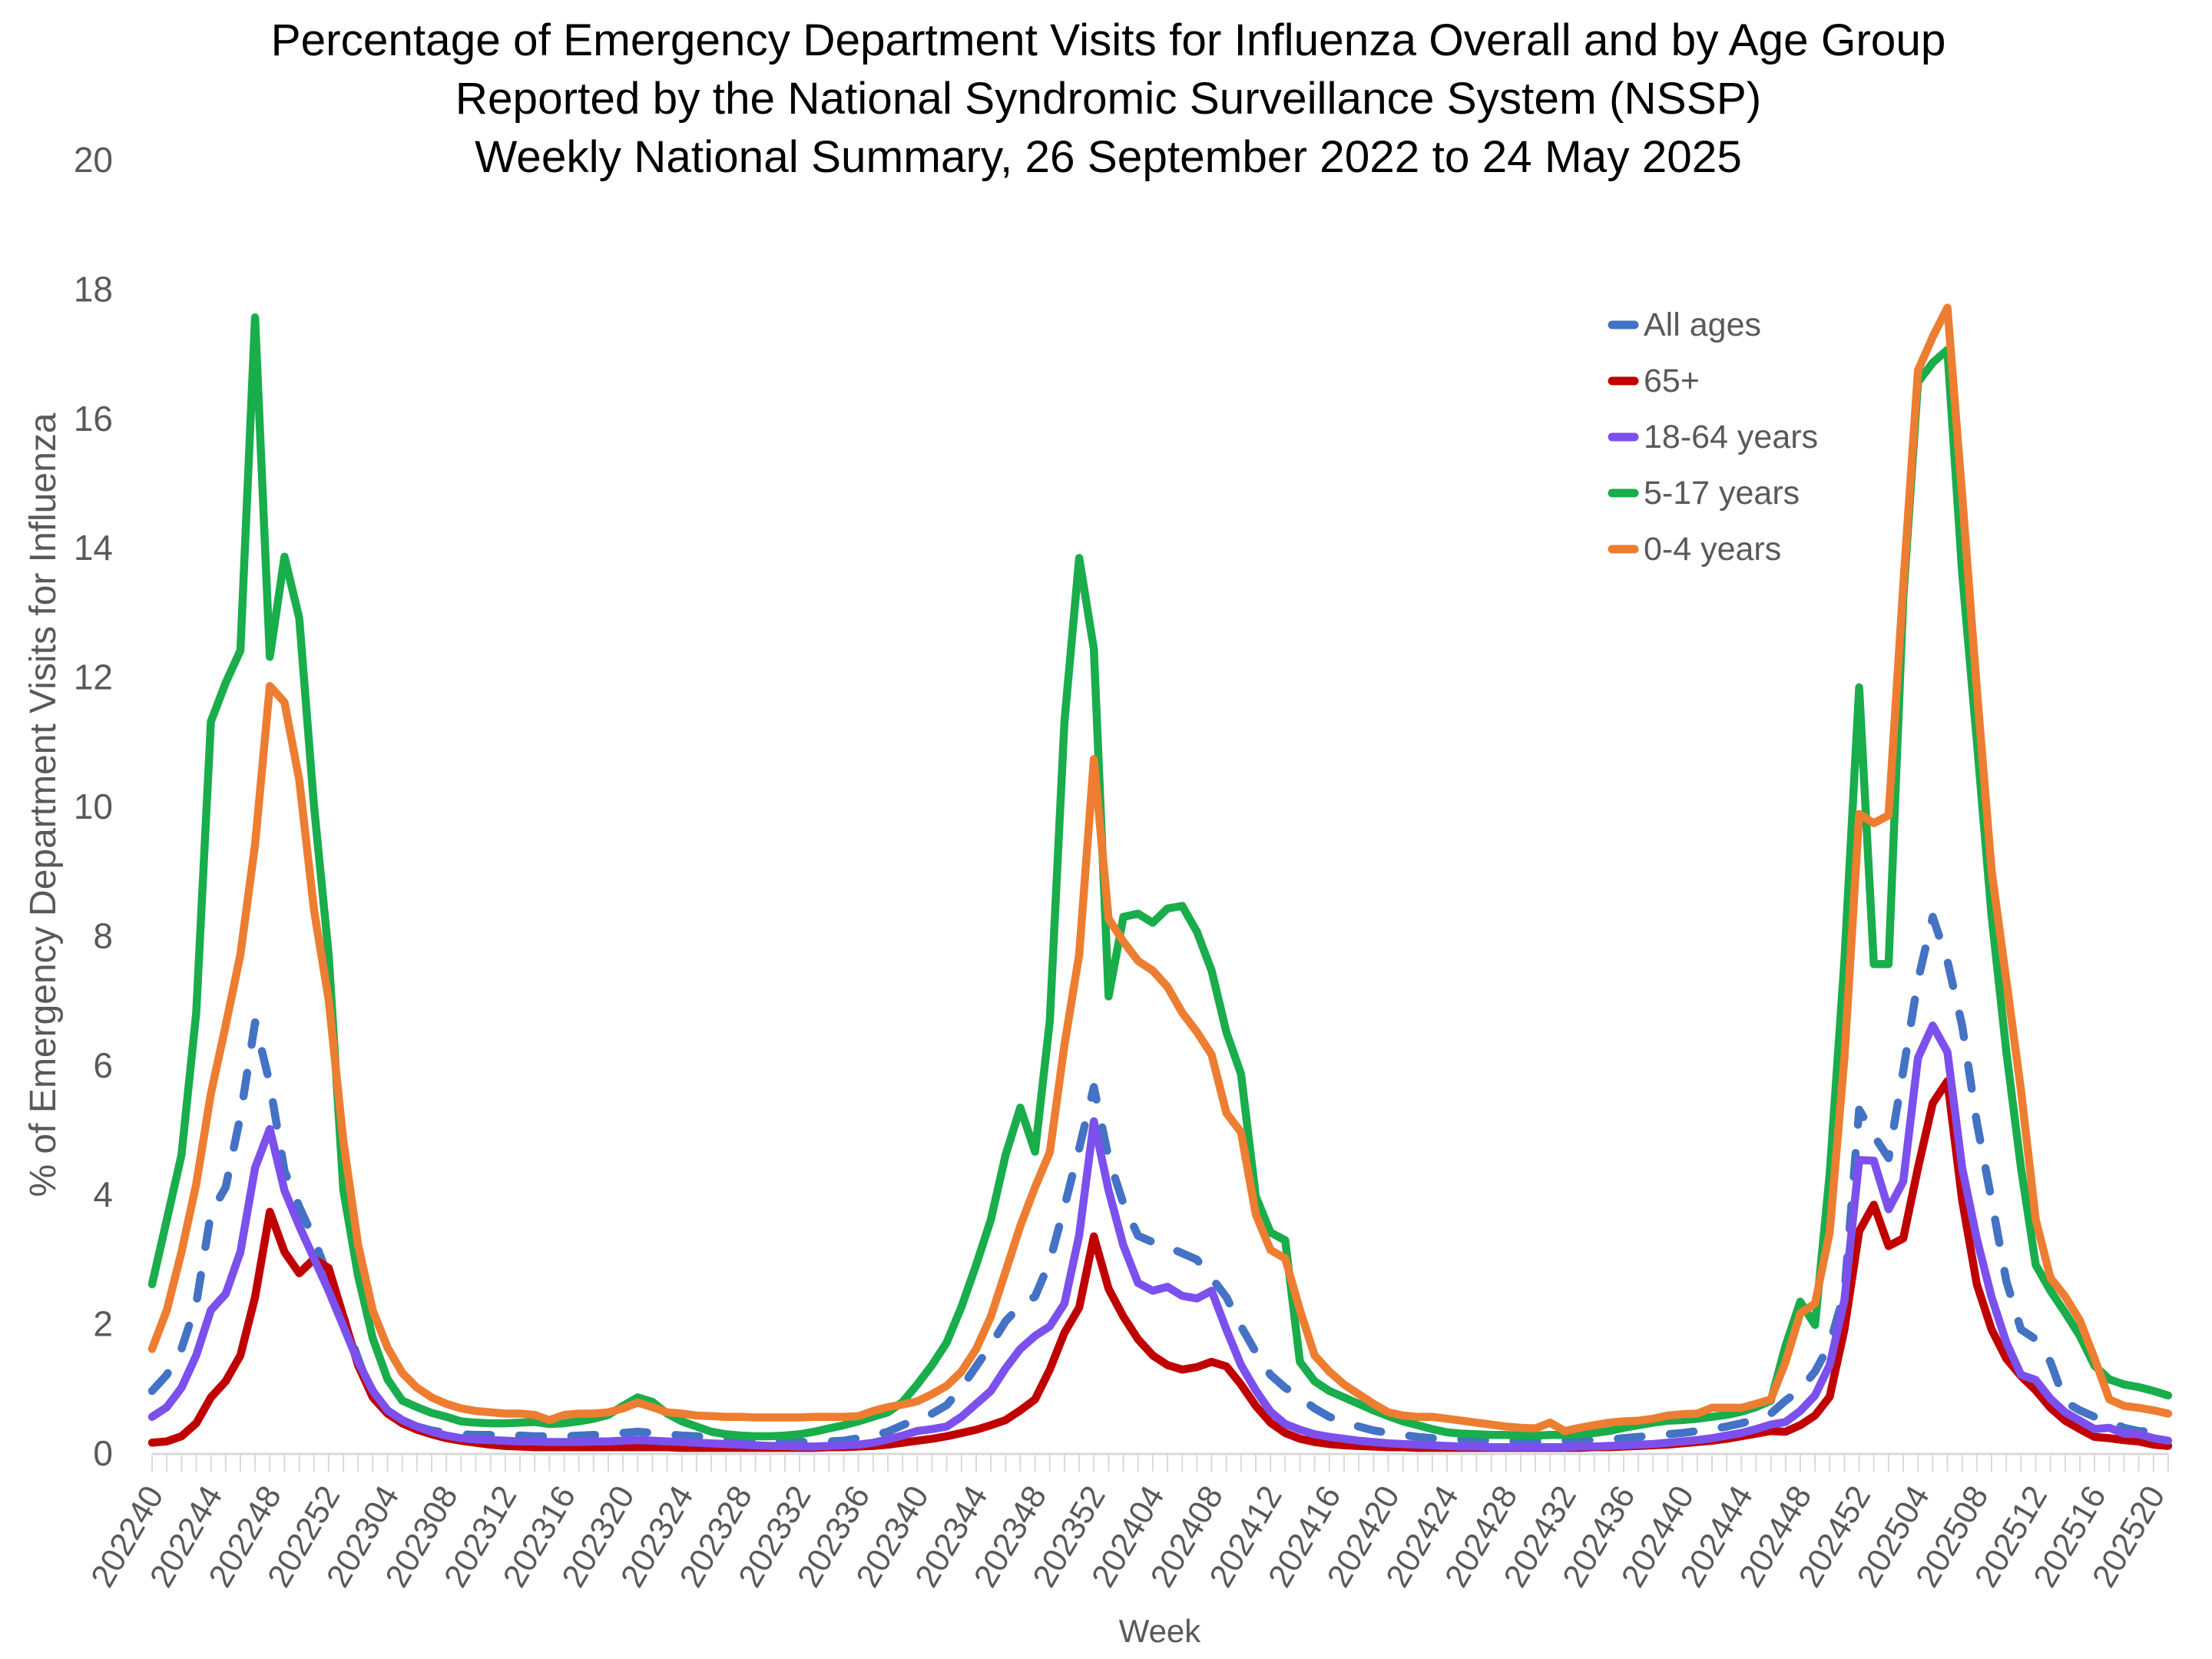 This screenshot has width=2212, height=1659. What do you see at coordinates (103, 1324) in the screenshot?
I see `svg-text: 2` at bounding box center [103, 1324].